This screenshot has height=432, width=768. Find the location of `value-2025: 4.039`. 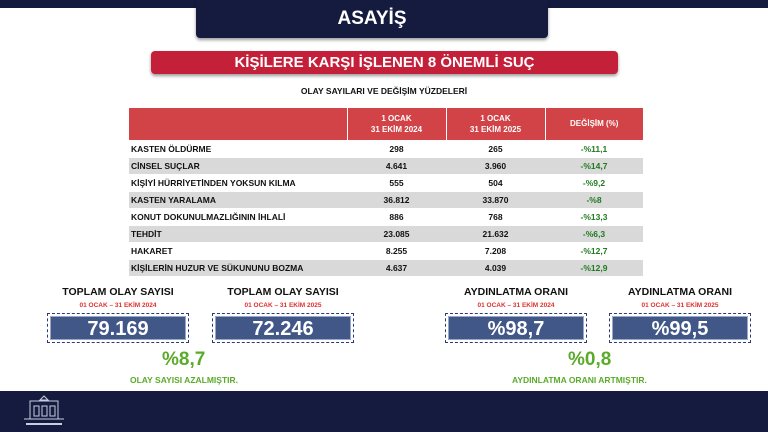

value-2025: 4.039 is located at coordinates (495, 267).